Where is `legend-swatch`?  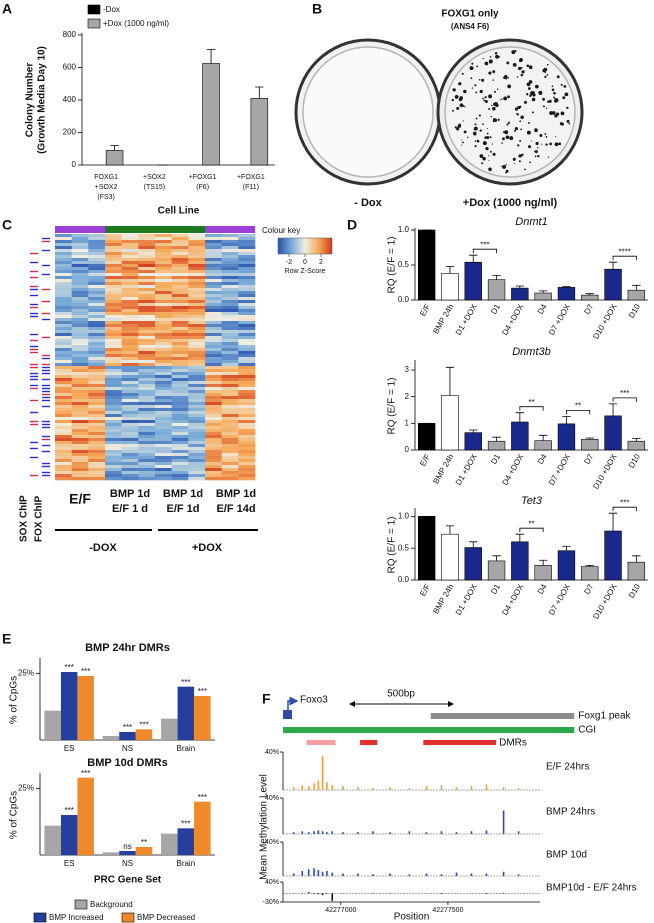
legend-swatch is located at coordinates (40, 917).